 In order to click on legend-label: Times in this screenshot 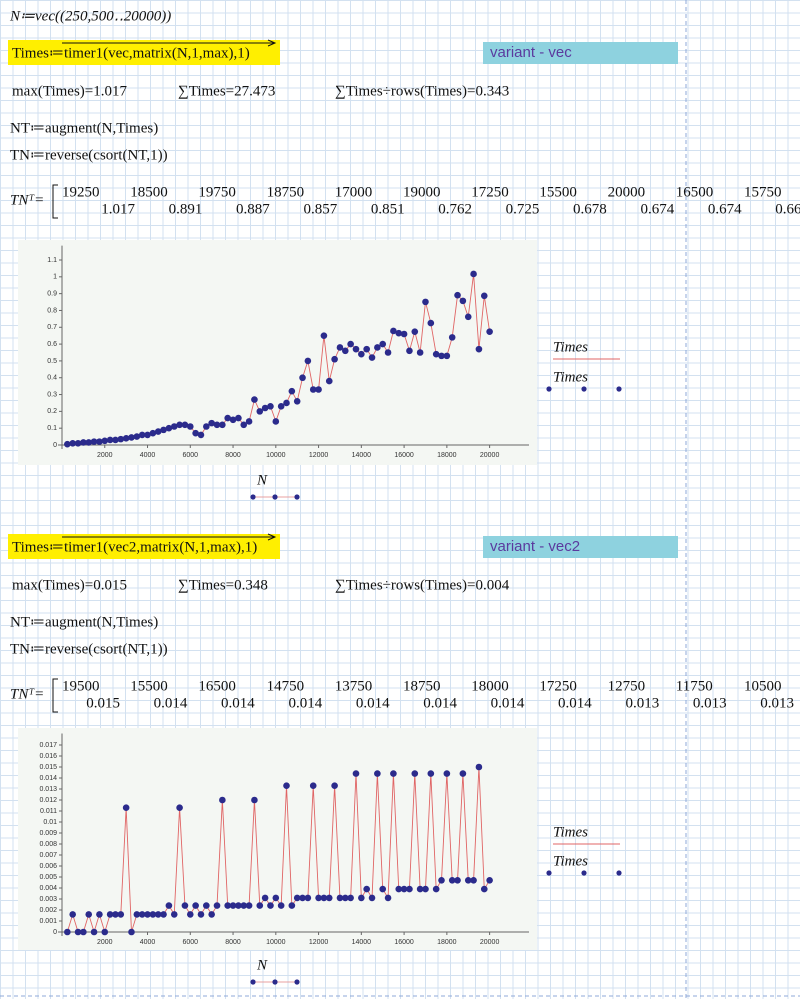, I will do `click(570, 377)`.